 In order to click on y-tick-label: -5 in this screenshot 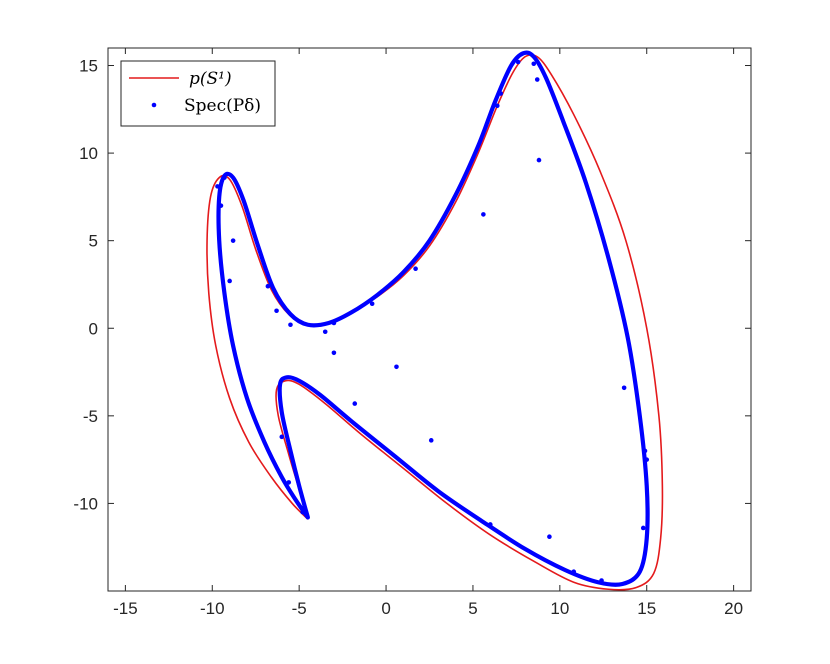, I will do `click(90, 416)`.